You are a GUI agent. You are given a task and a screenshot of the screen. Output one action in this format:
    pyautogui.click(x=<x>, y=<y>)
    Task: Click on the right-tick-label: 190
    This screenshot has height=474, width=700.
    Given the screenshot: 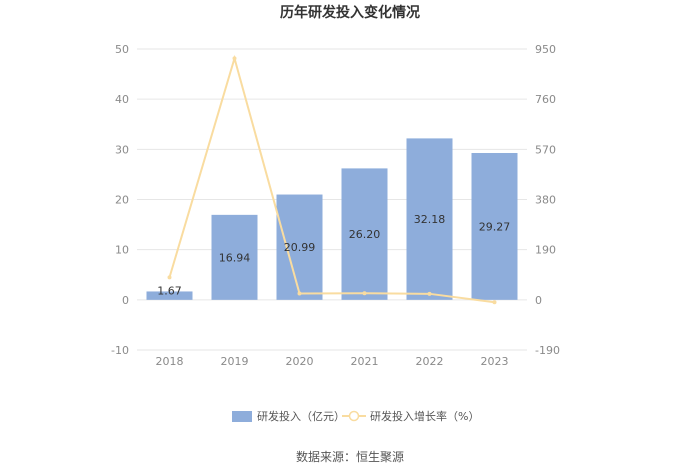 What is the action you would take?
    pyautogui.click(x=545, y=250)
    